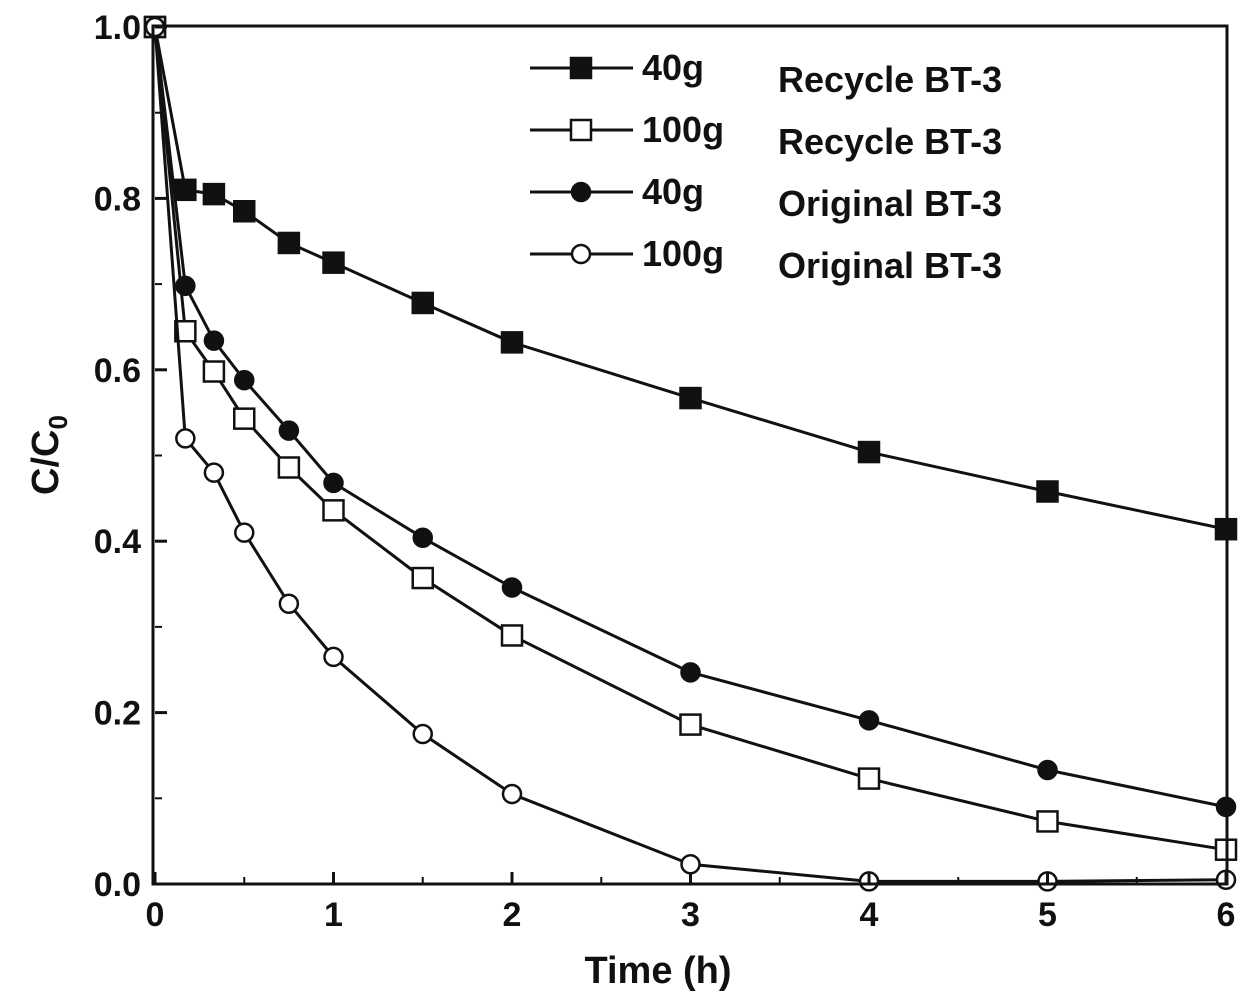  Describe the element at coordinates (766, 73) in the screenshot. I see `legend-item: 40g Recycle BT-3` at that location.